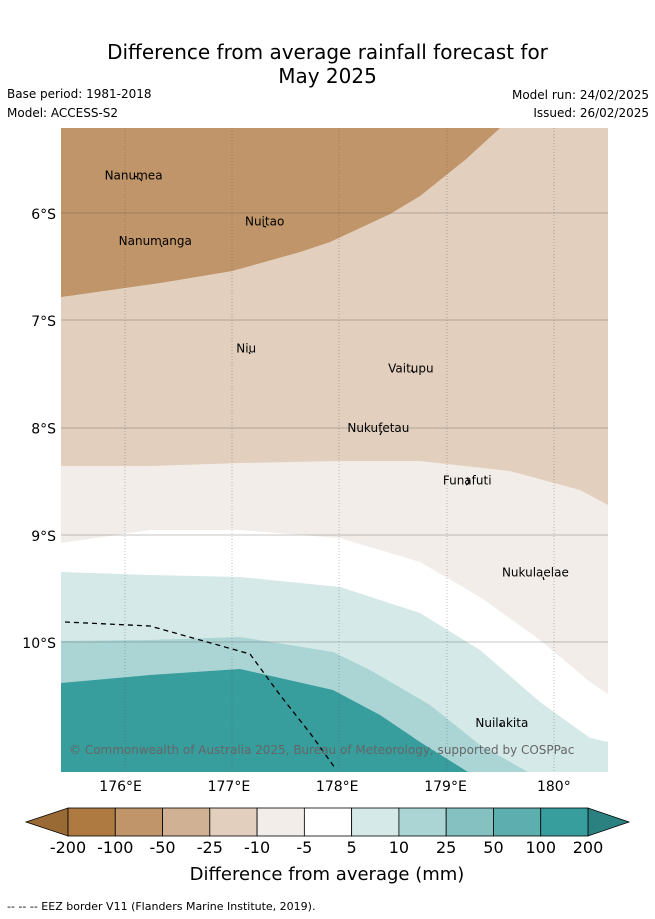 This screenshot has width=655, height=919. Describe the element at coordinates (46, 822) in the screenshot. I see `colorbar-under-arrow` at that location.